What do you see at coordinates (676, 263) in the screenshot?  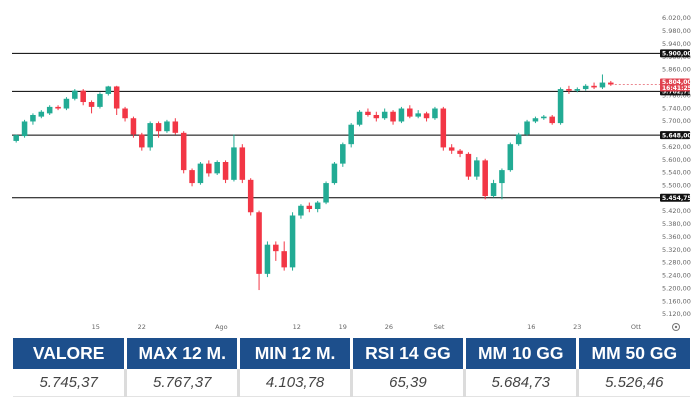 I see `y-tick-label: 5.280,00` at bounding box center [676, 263].